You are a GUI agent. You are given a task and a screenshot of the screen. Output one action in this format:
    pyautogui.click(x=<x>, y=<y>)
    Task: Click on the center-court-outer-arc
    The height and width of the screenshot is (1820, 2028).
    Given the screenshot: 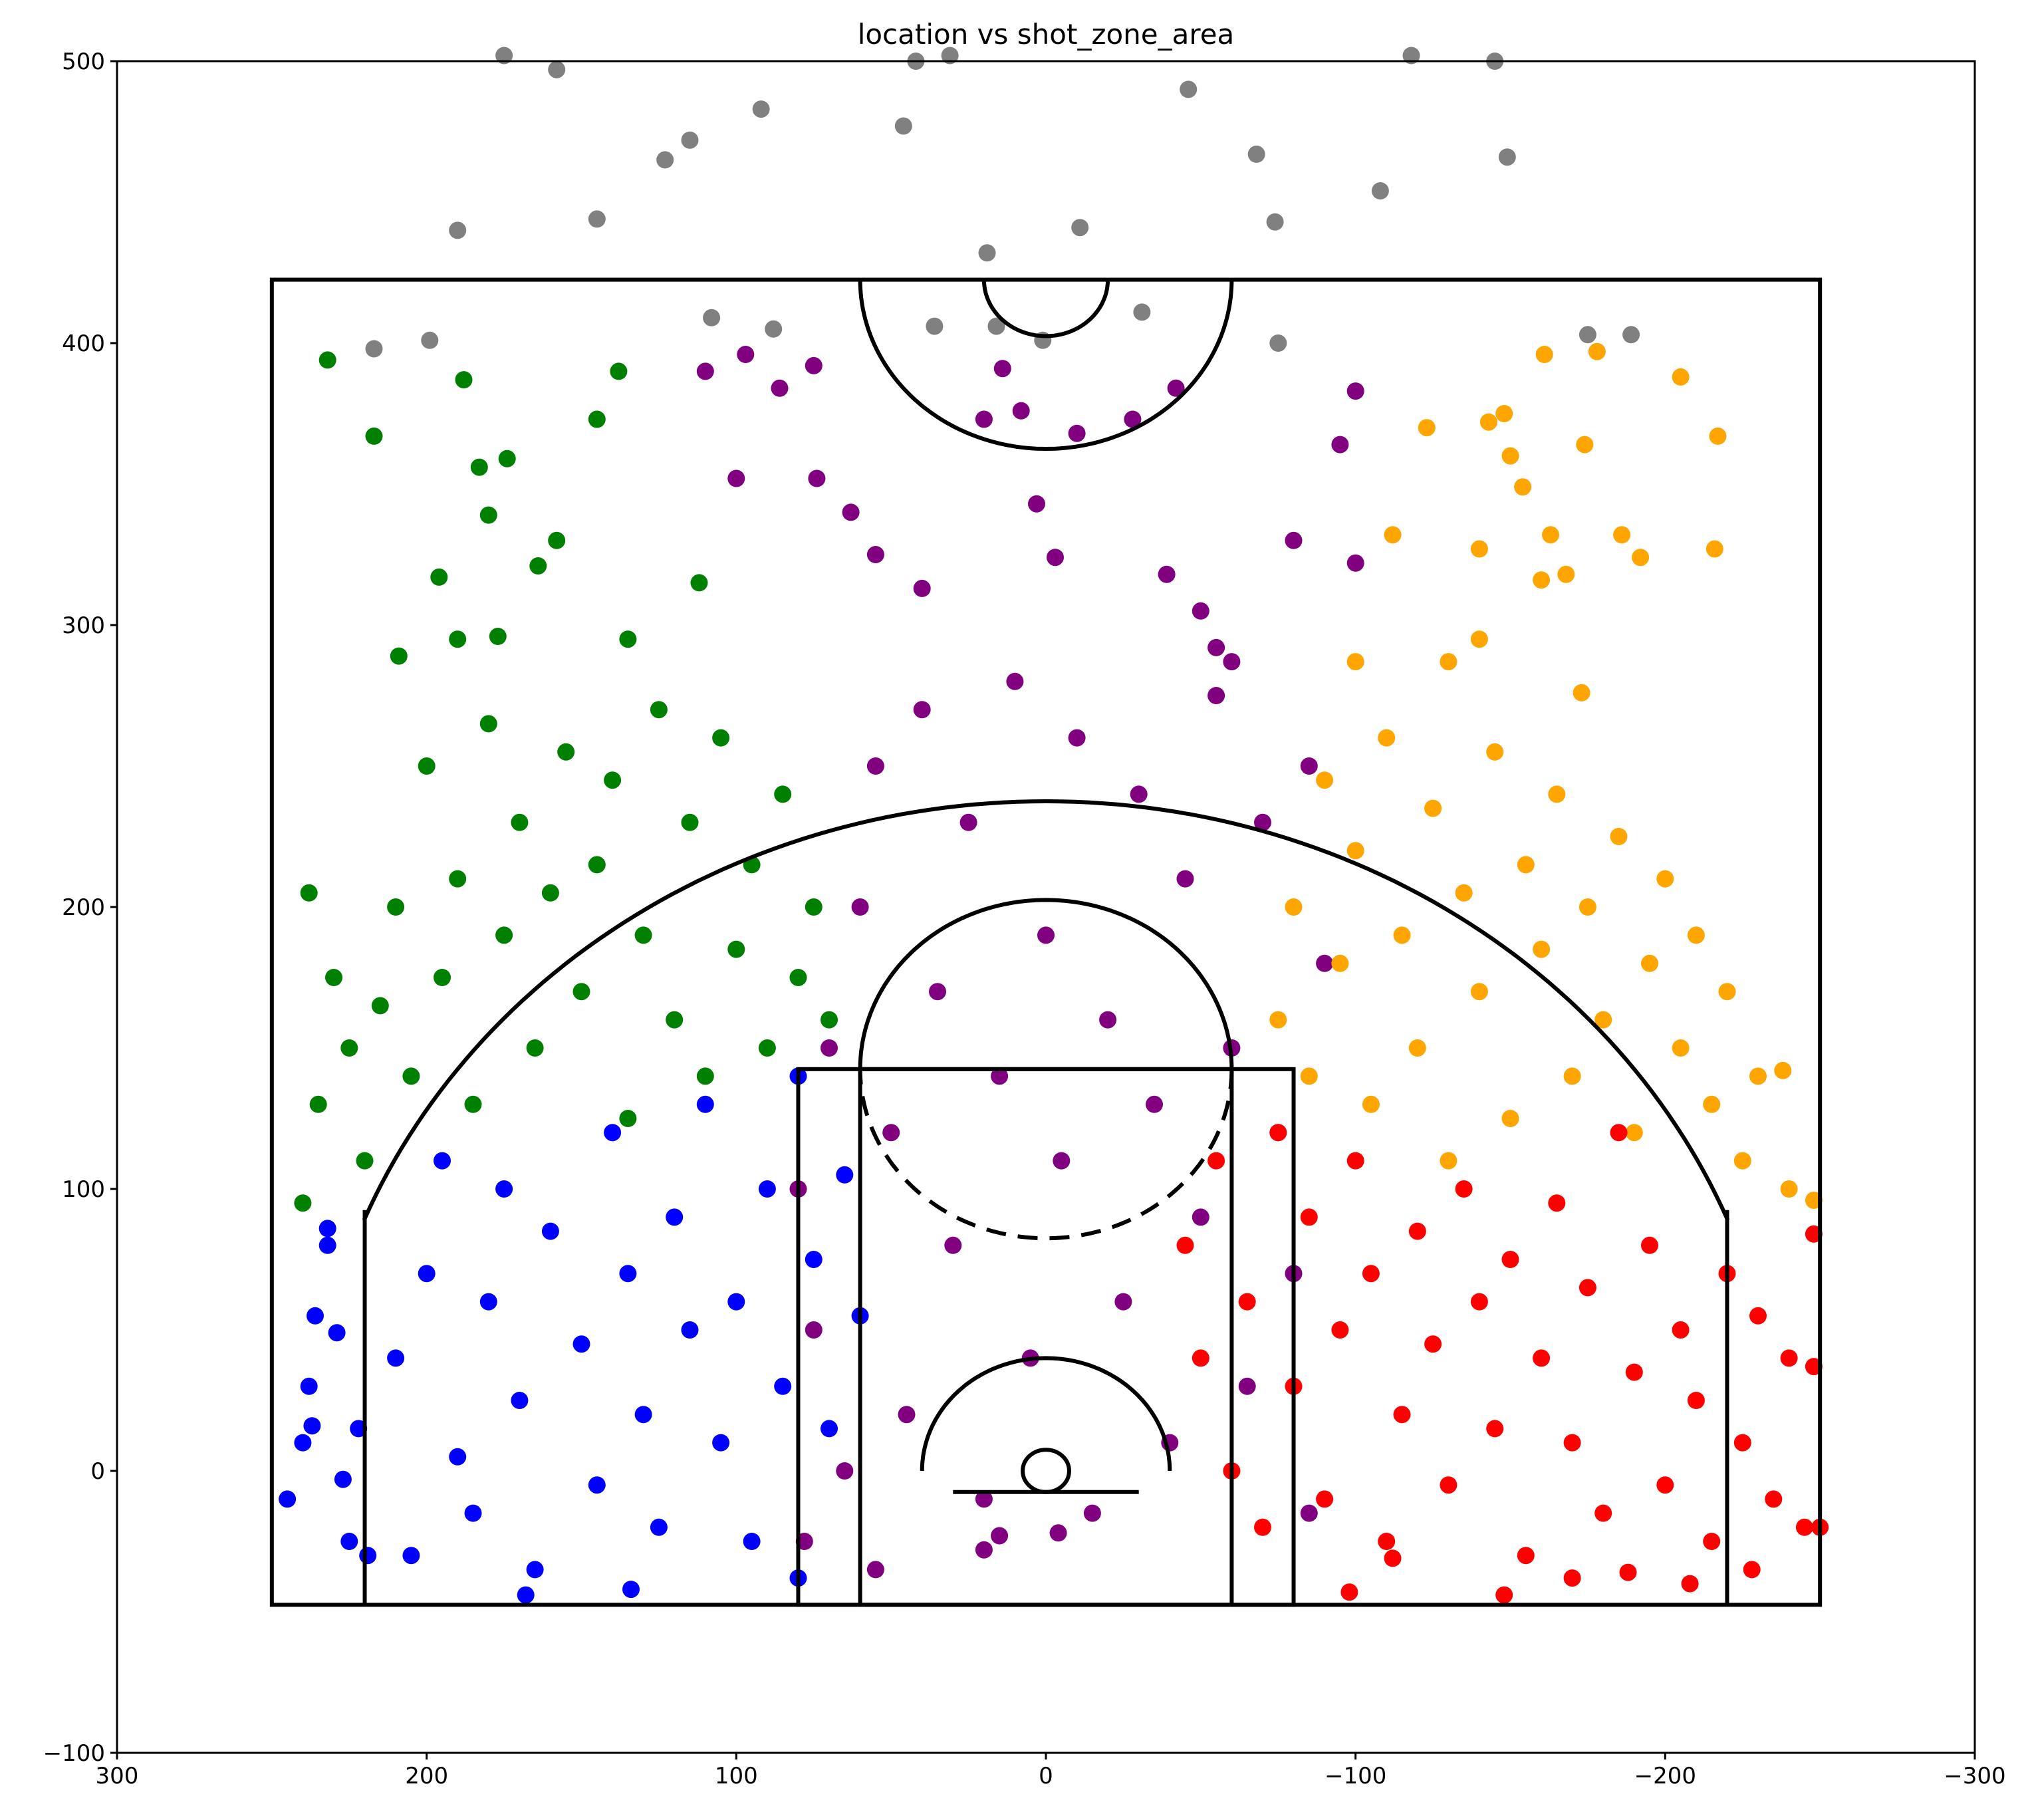 What is the action you would take?
    pyautogui.click(x=1046, y=365)
    